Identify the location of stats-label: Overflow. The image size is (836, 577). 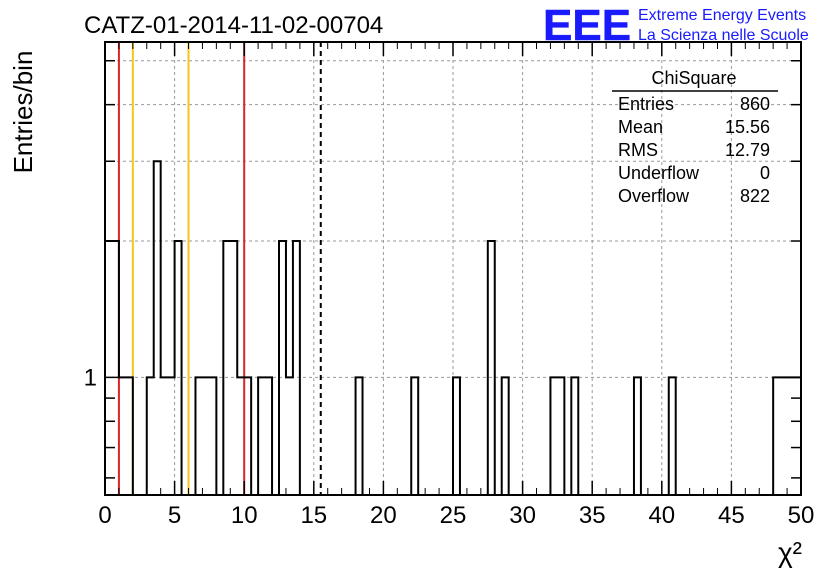
(654, 196).